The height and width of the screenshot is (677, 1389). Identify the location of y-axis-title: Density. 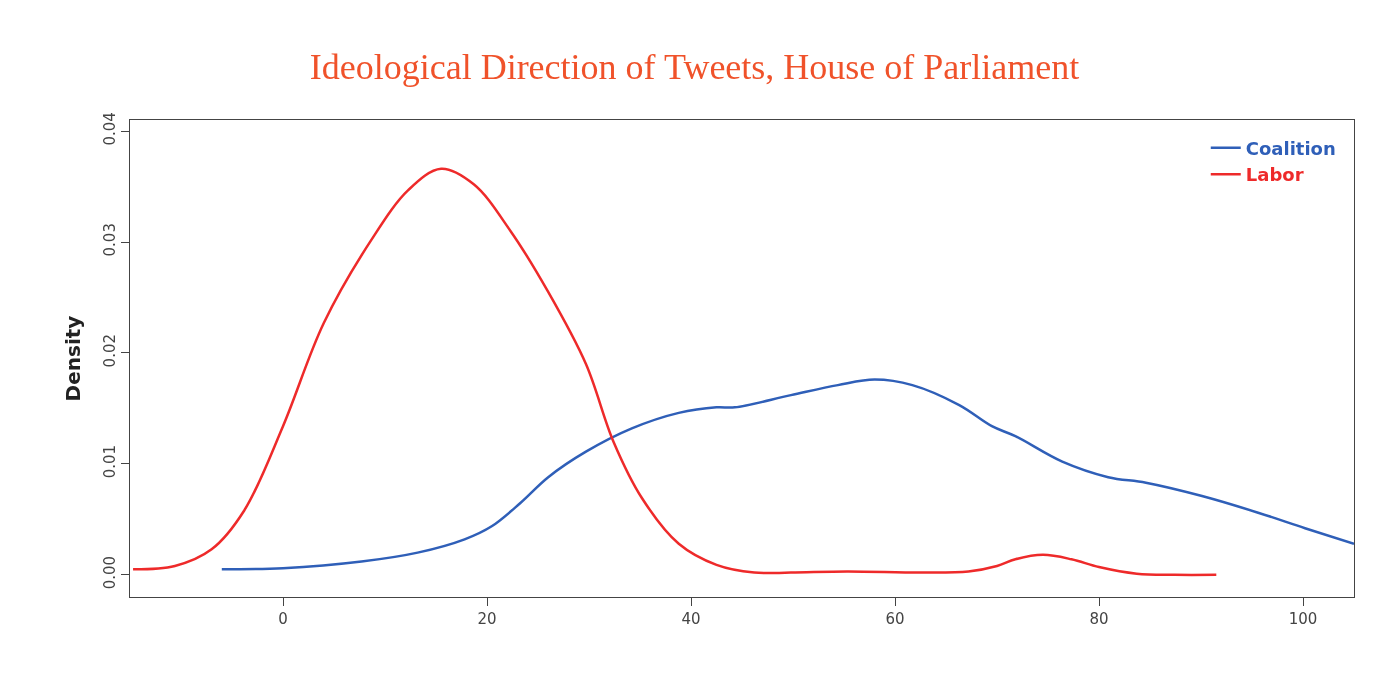
(72, 358).